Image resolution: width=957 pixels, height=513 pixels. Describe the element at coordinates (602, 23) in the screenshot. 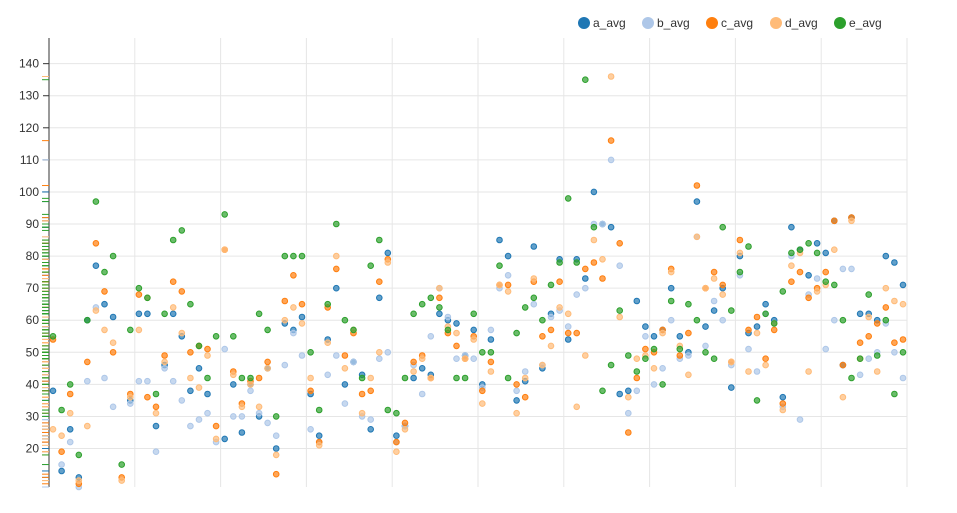

I see `legend-item-a_avg: a_avg` at that location.